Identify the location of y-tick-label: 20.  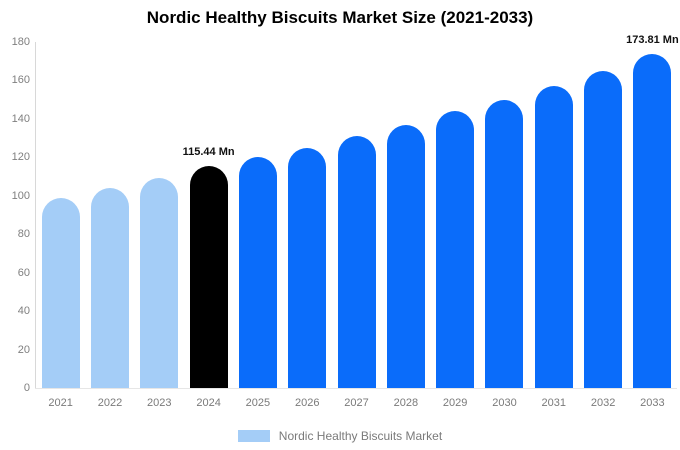
(23, 349).